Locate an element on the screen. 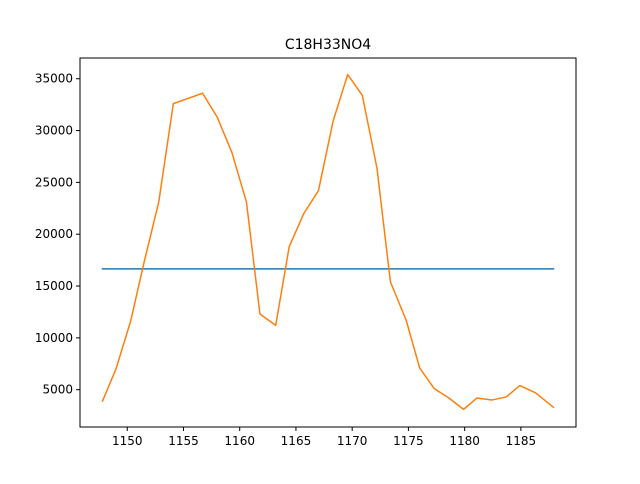  x-axis: 1150 1155 1160 1165 1170 1175 1180 1185 is located at coordinates (324, 437).